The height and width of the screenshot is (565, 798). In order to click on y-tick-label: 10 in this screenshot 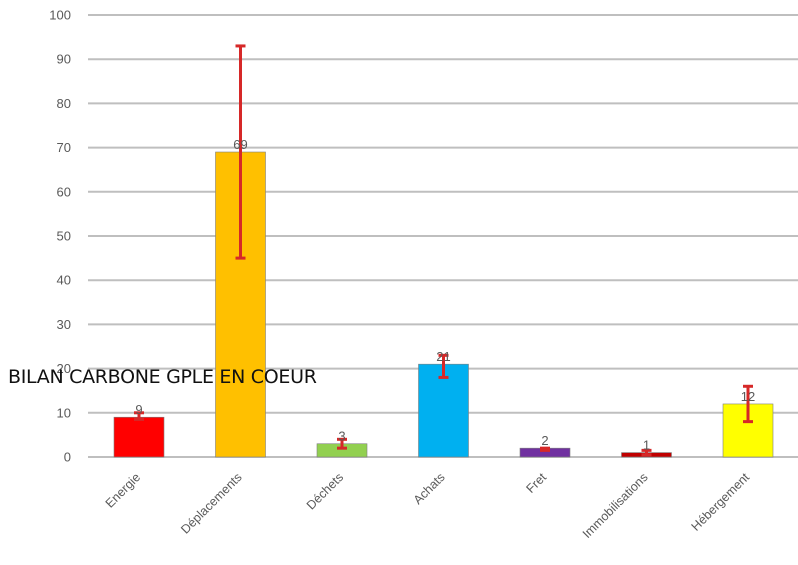, I will do `click(64, 412)`.